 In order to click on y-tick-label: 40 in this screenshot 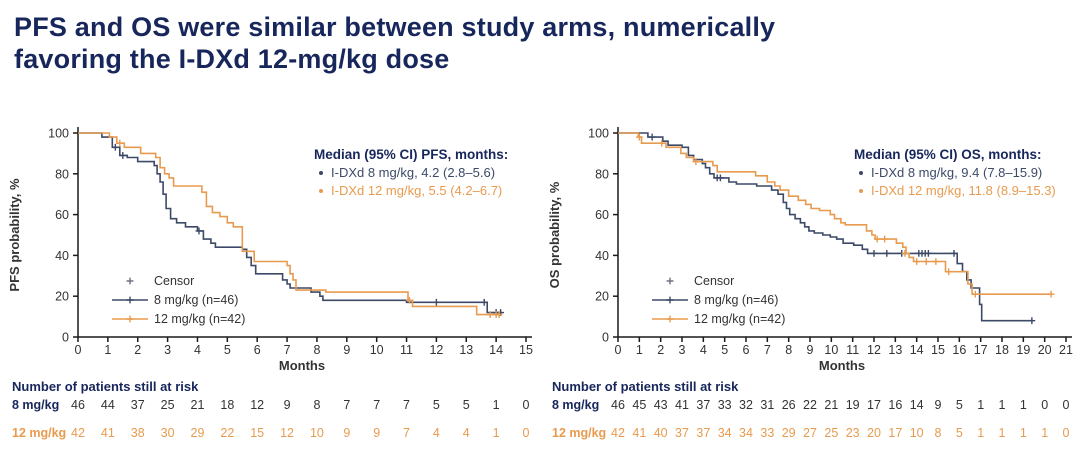, I will do `click(62, 256)`.